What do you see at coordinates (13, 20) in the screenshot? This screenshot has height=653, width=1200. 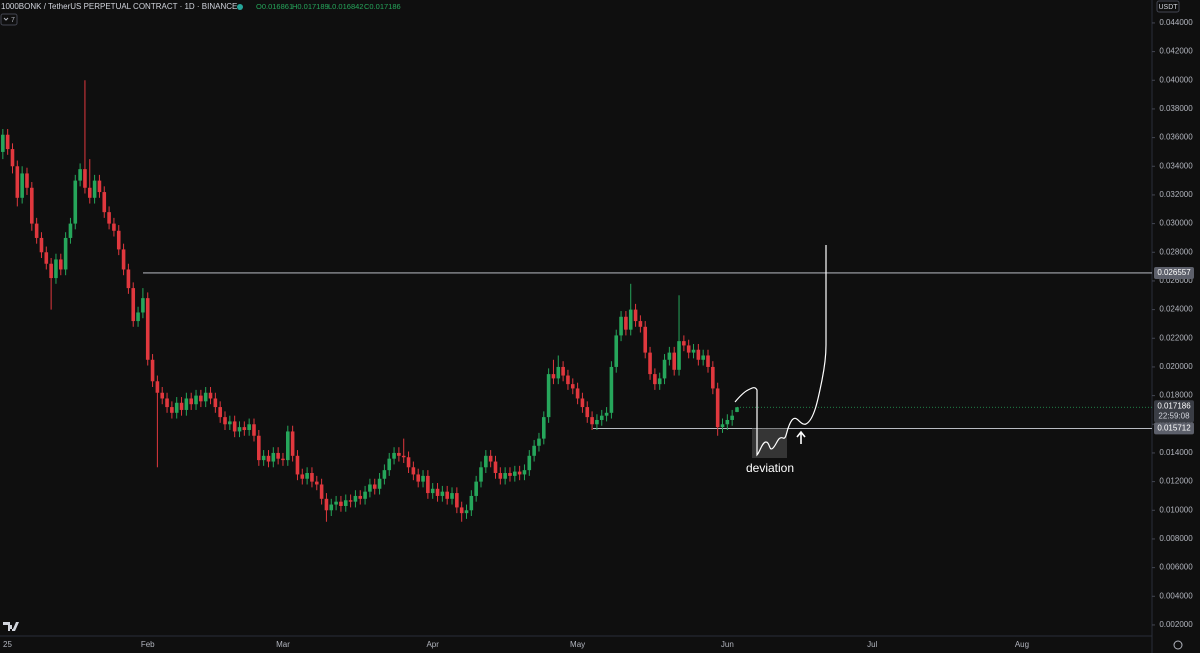 I see `indicator-count: 7` at bounding box center [13, 20].